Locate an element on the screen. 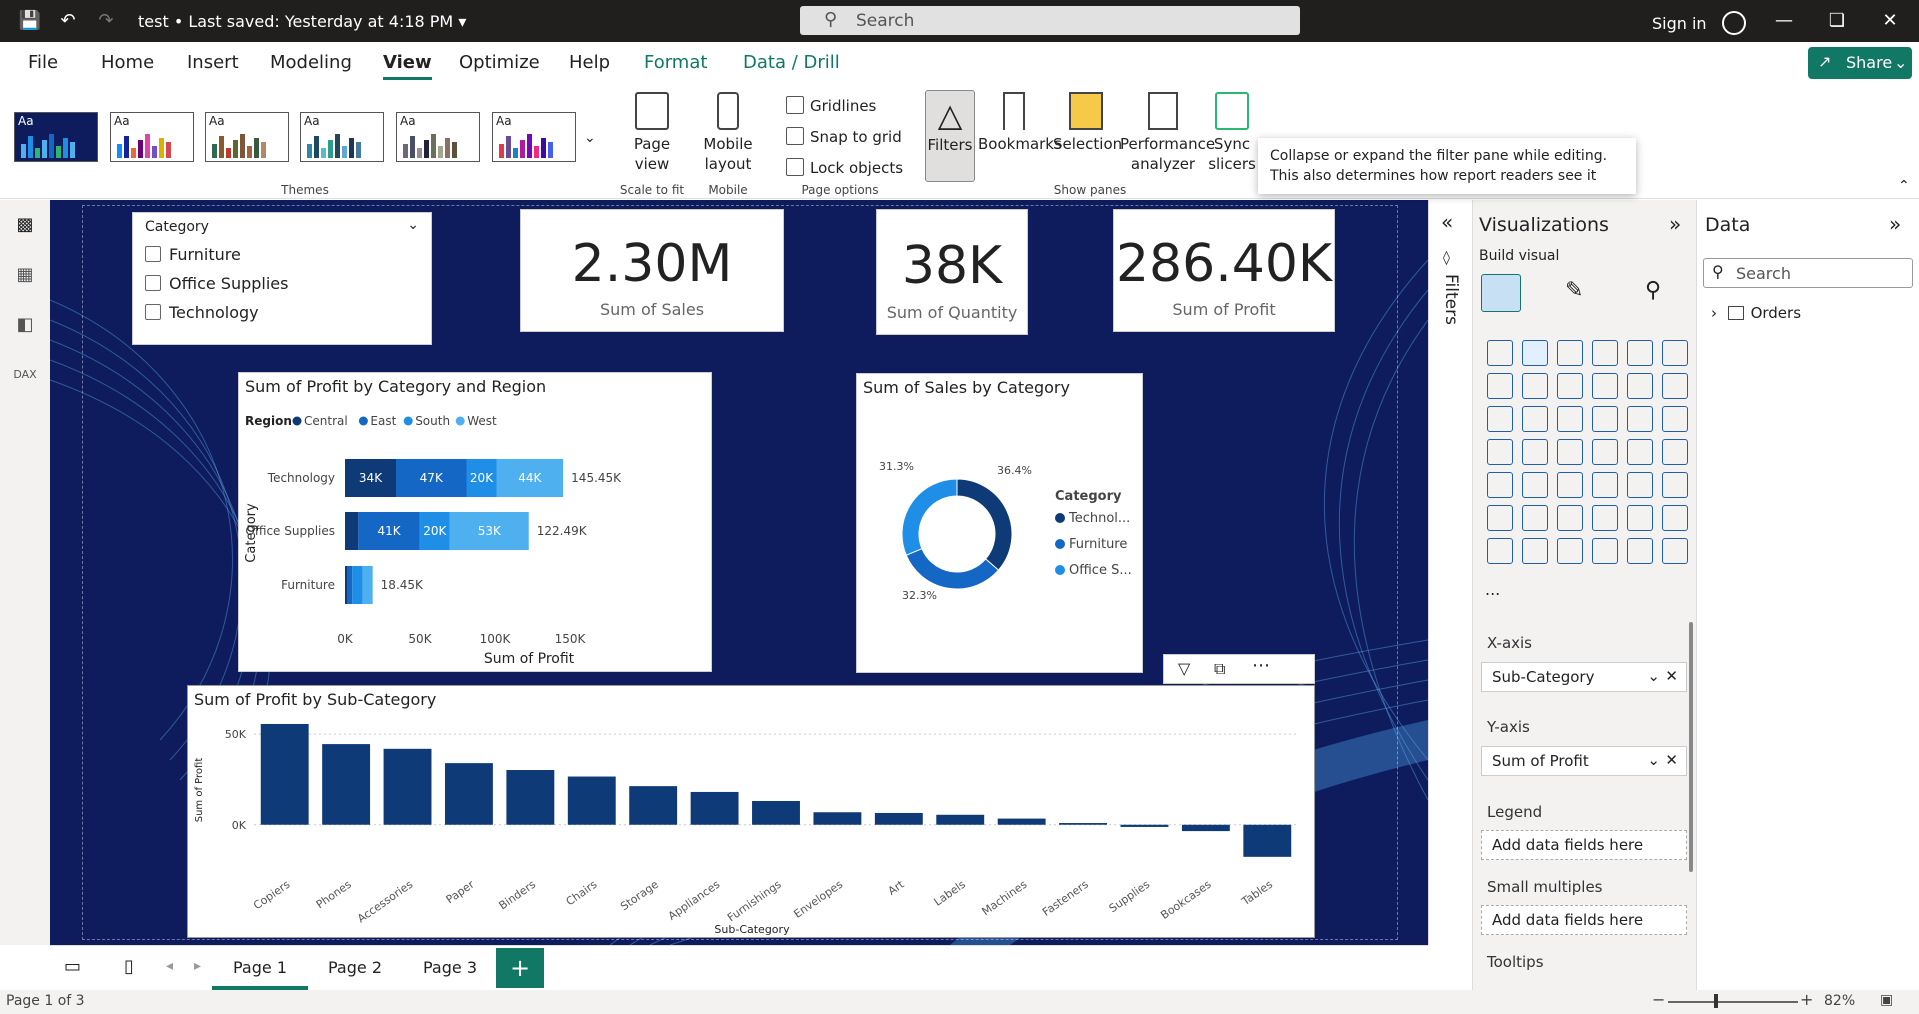 The height and width of the screenshot is (1014, 1919). gauge-icon is located at coordinates (1640, 452).